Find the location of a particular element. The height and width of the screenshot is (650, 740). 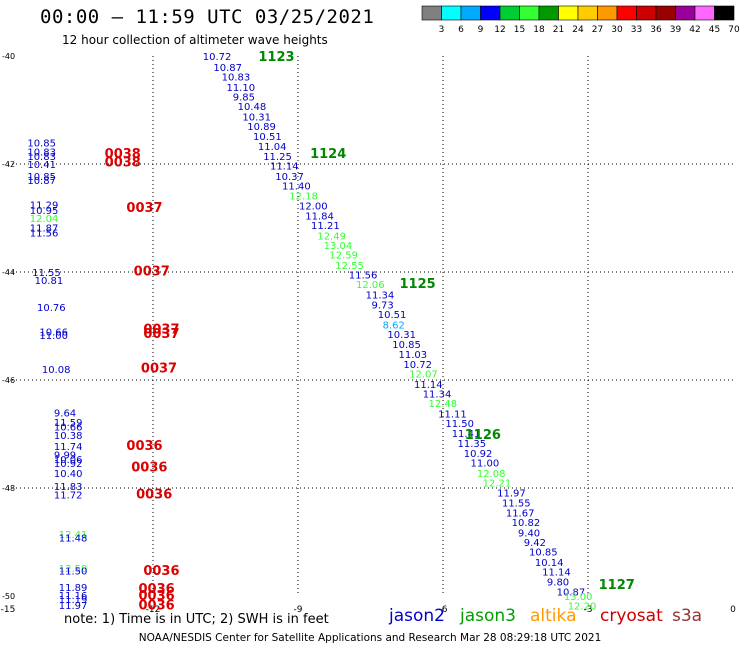

wave-height-label: 11.50 is located at coordinates (459, 424).